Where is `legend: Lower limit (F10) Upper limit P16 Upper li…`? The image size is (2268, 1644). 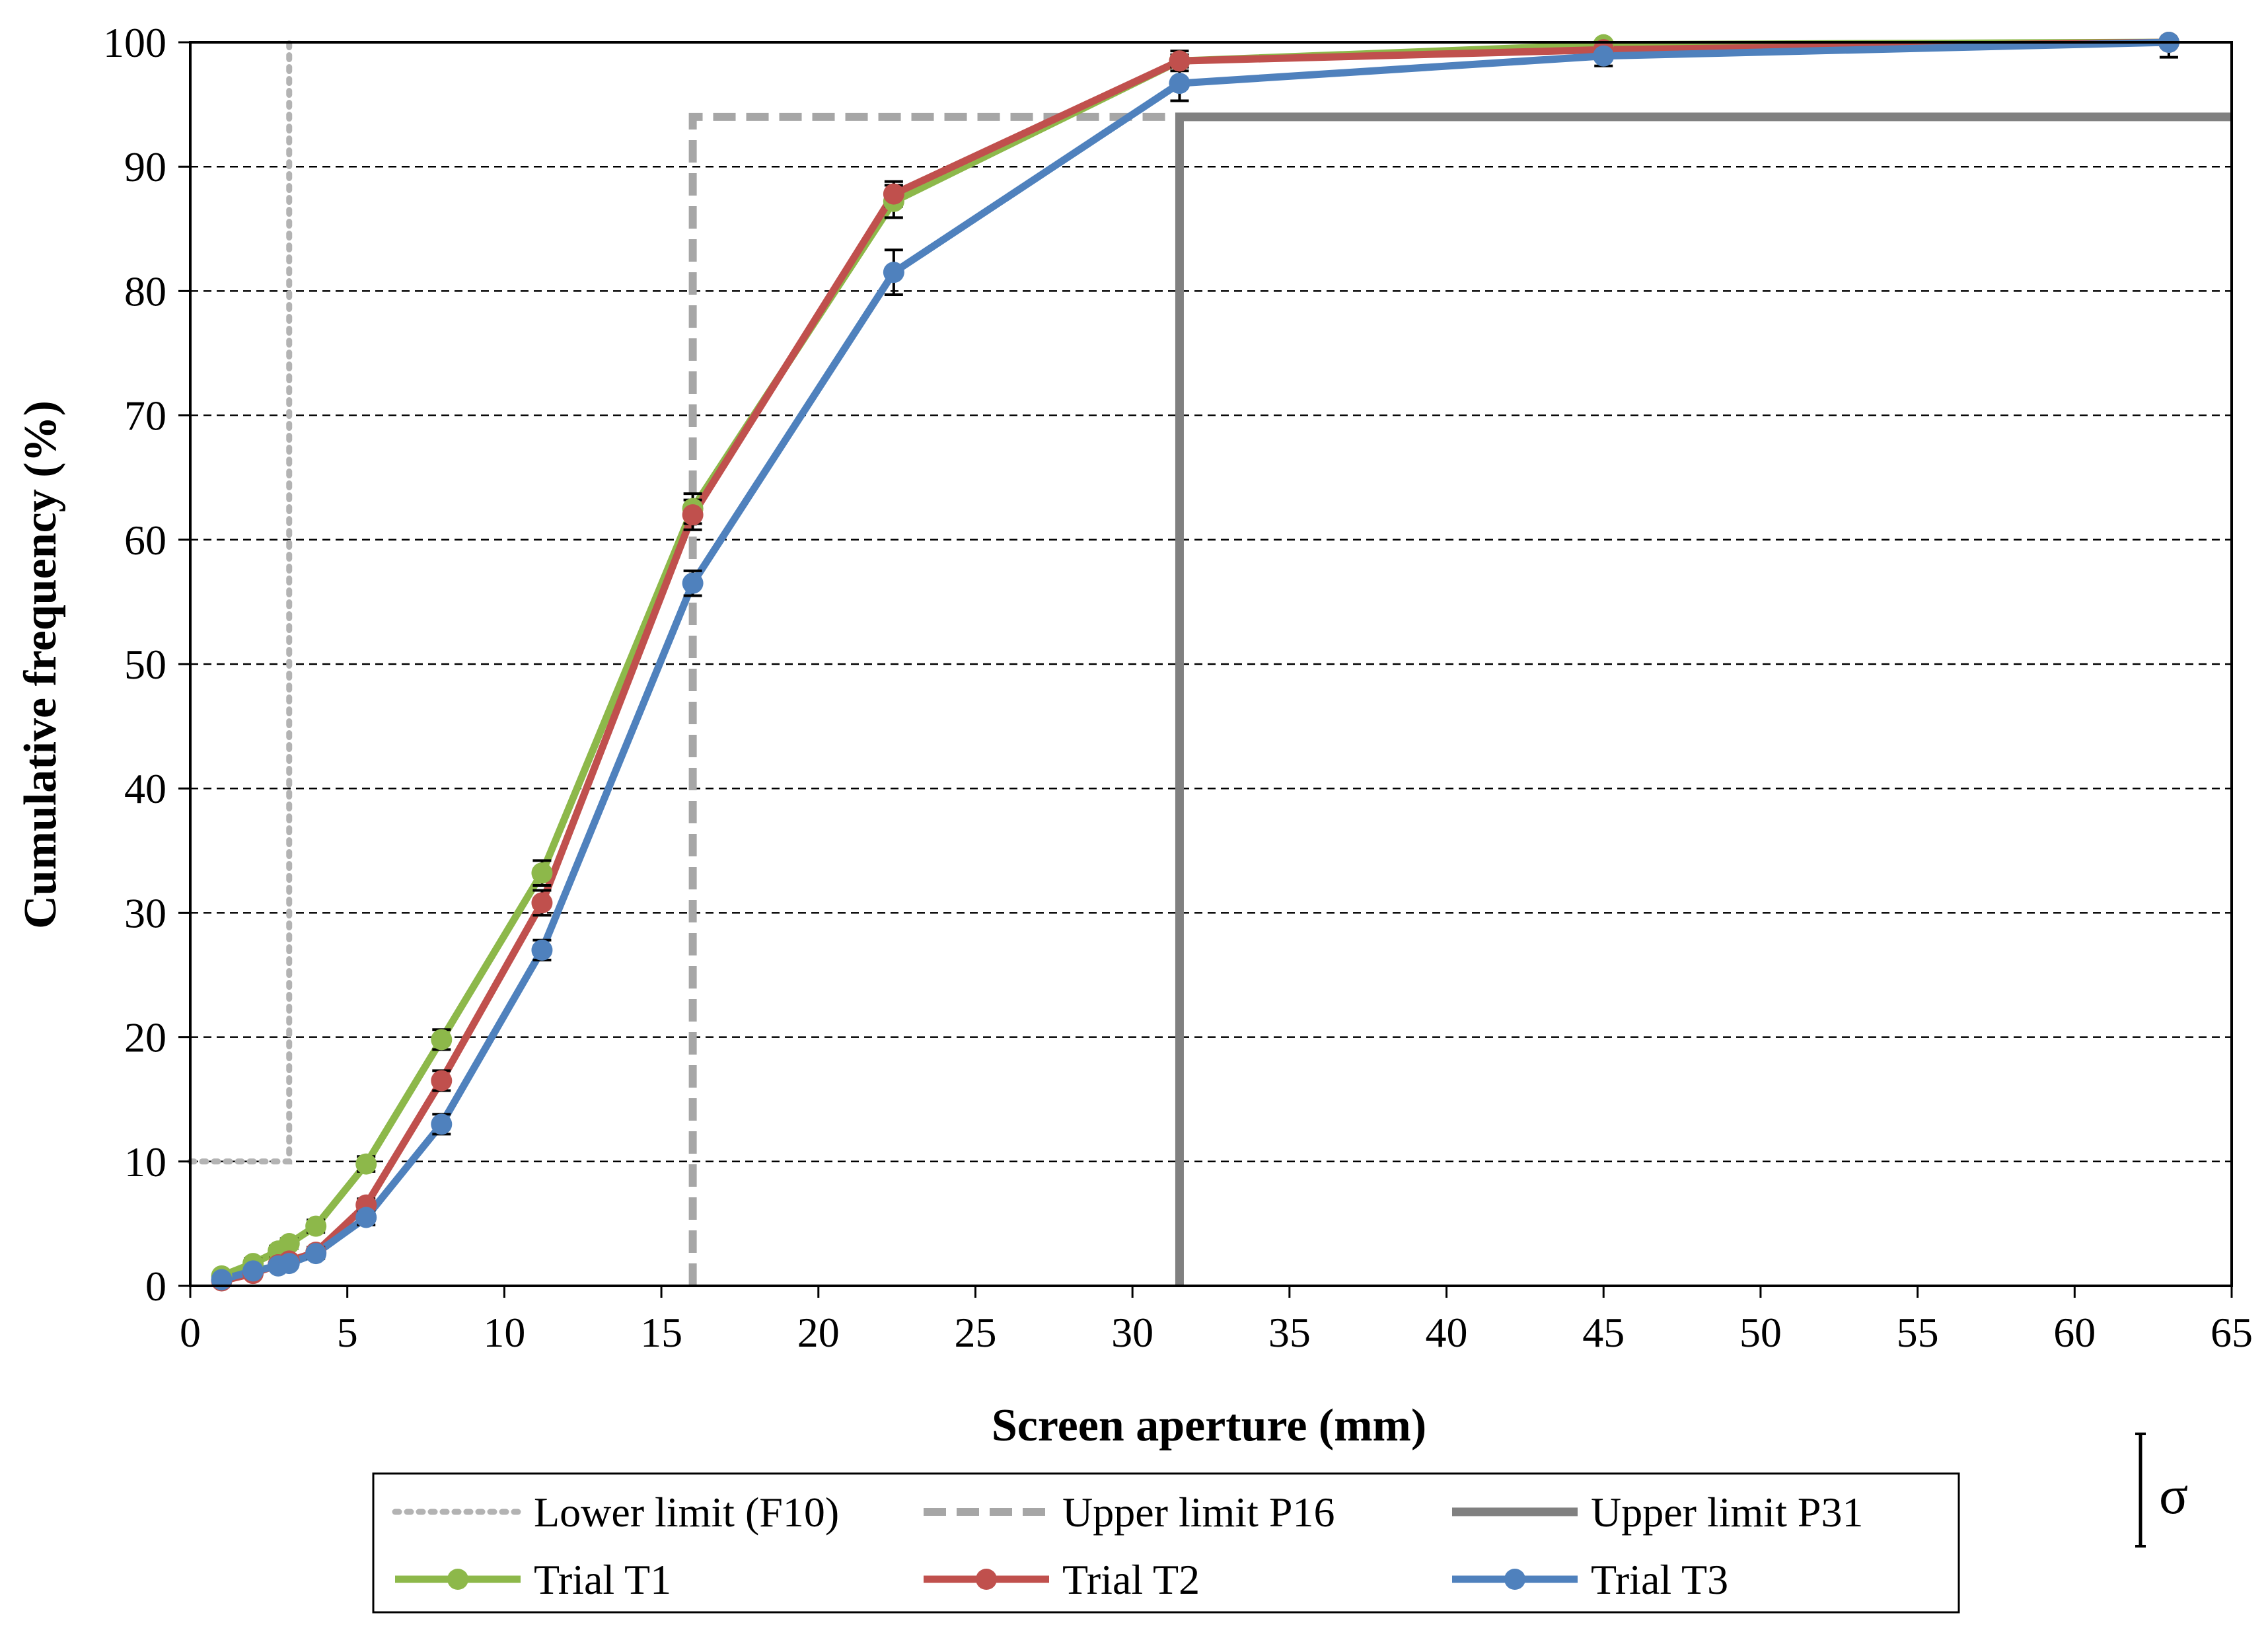
legend: Lower limit (F10) Upper limit P16 Upper li… is located at coordinates (1166, 1543).